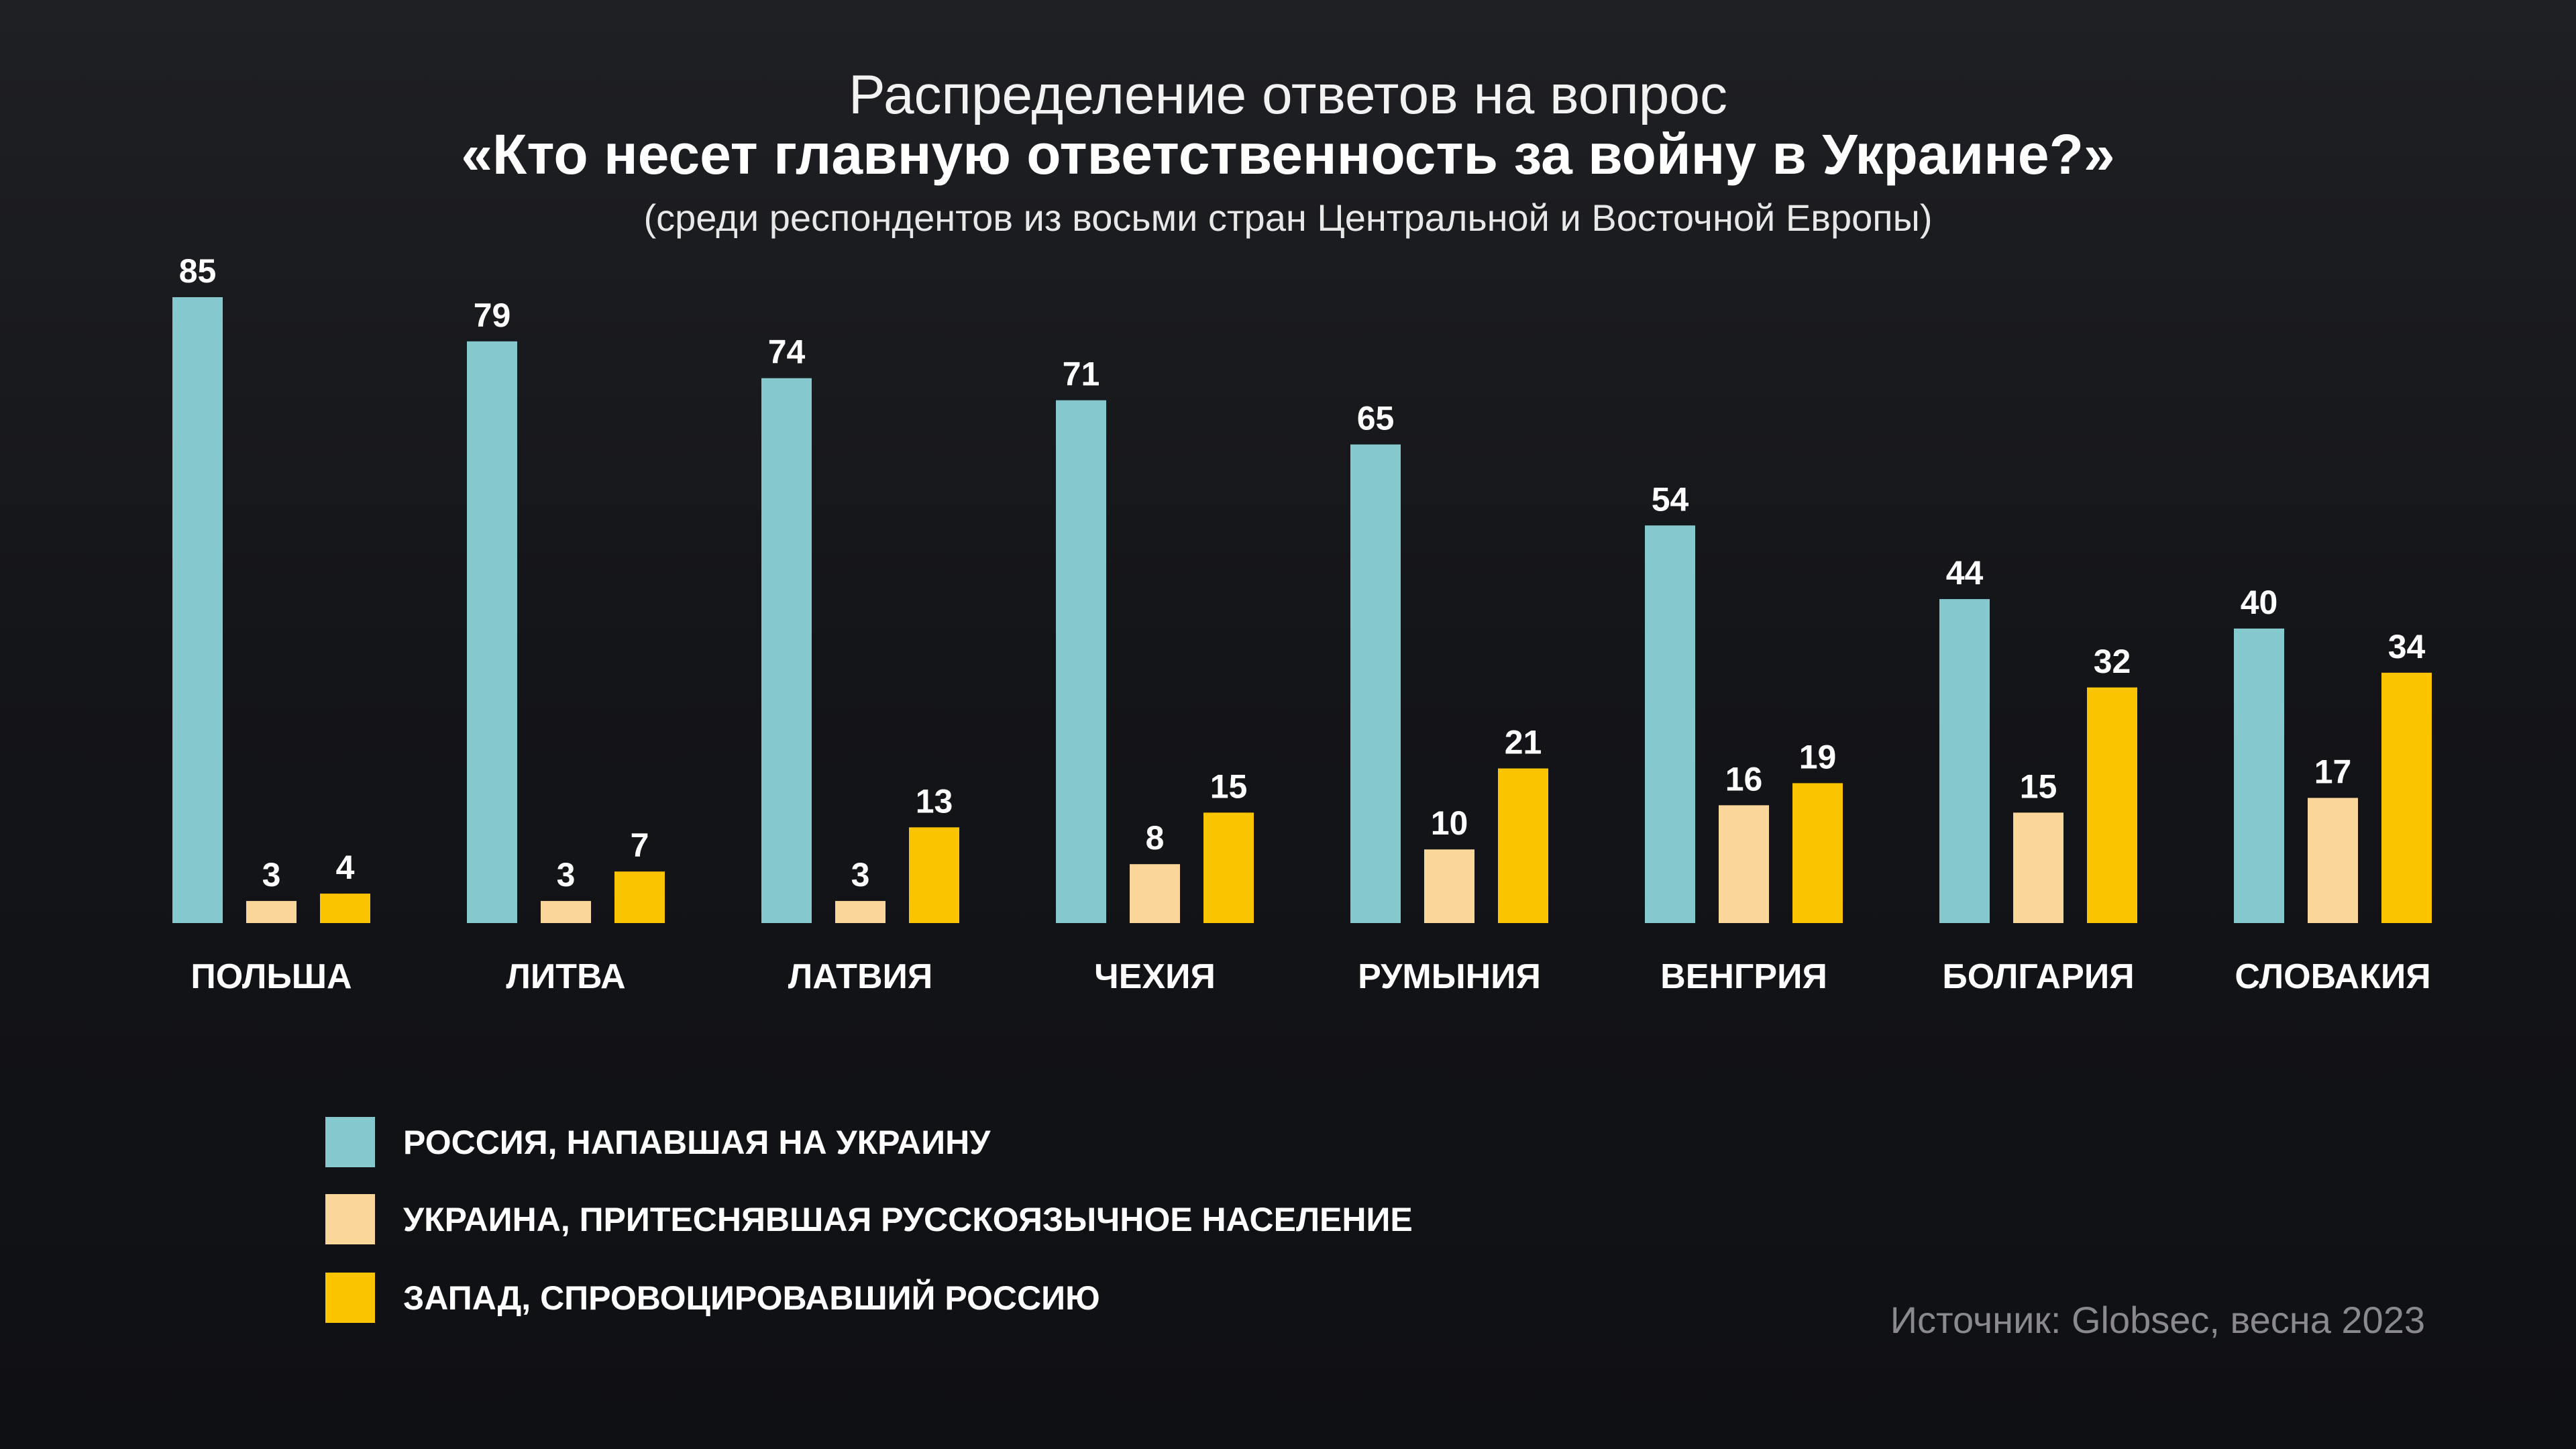 This screenshot has height=1449, width=2576. What do you see at coordinates (1155, 838) in the screenshot?
I see `data-label: 8` at bounding box center [1155, 838].